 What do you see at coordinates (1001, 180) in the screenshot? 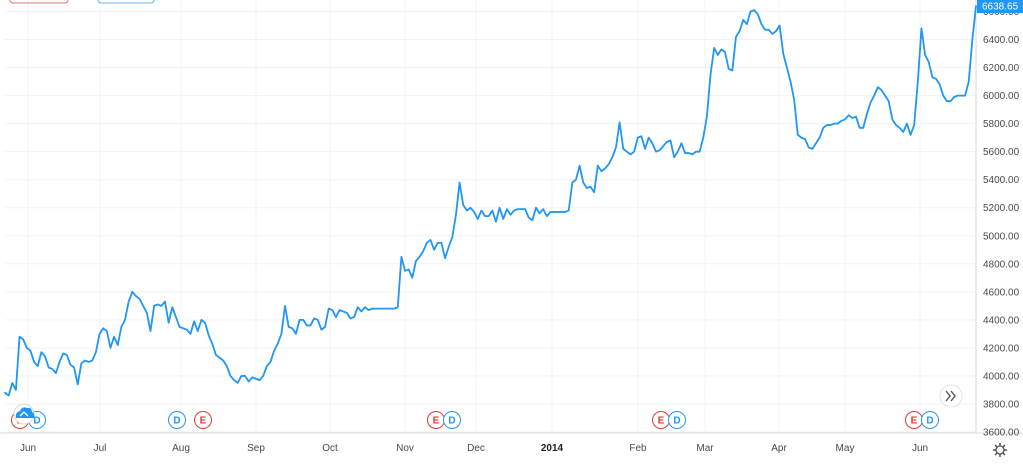
I see `y-tick-label: 5400.00` at bounding box center [1001, 180].